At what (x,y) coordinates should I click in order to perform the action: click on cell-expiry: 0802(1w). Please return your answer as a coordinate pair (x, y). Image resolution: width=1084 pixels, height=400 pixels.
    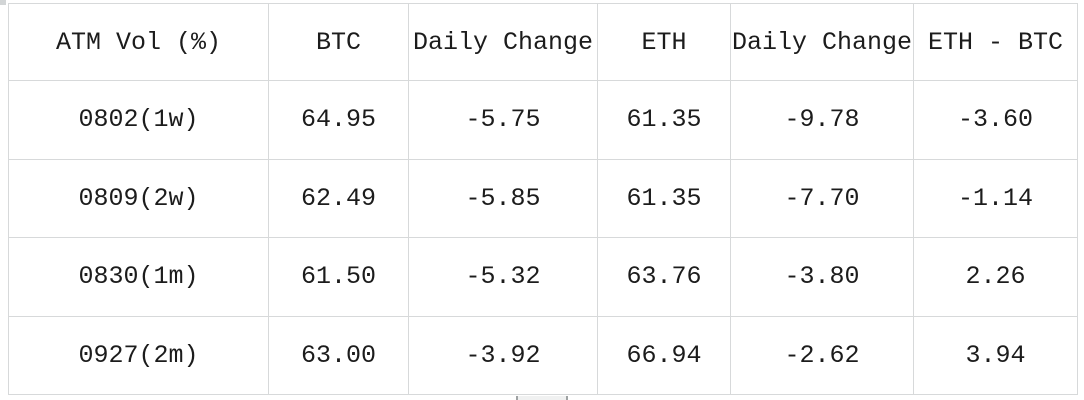
    Looking at the image, I should click on (138, 120).